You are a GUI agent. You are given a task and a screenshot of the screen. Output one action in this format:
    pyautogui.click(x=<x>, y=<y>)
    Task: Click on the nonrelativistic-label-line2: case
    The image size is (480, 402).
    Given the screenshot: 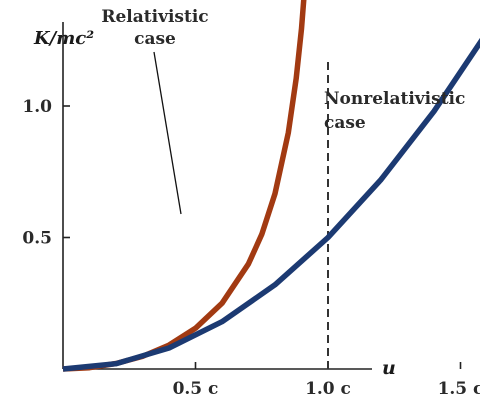 What is the action you would take?
    pyautogui.click(x=345, y=123)
    